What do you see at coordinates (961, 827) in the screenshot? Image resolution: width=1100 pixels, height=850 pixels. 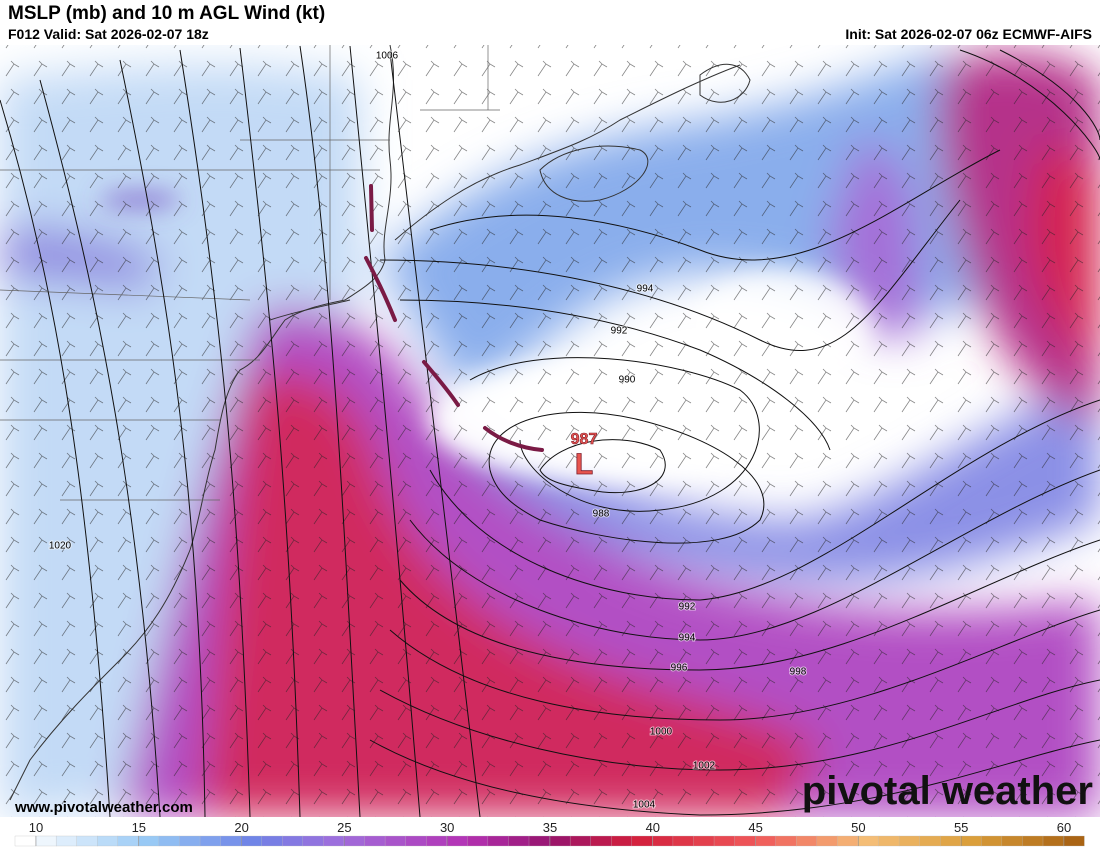 I see `colorbar-tick-label: 55` at bounding box center [961, 827].